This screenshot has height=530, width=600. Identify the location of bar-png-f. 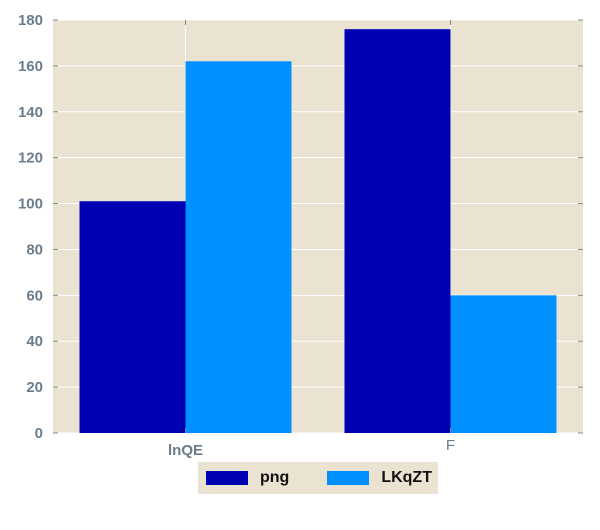
(397, 231).